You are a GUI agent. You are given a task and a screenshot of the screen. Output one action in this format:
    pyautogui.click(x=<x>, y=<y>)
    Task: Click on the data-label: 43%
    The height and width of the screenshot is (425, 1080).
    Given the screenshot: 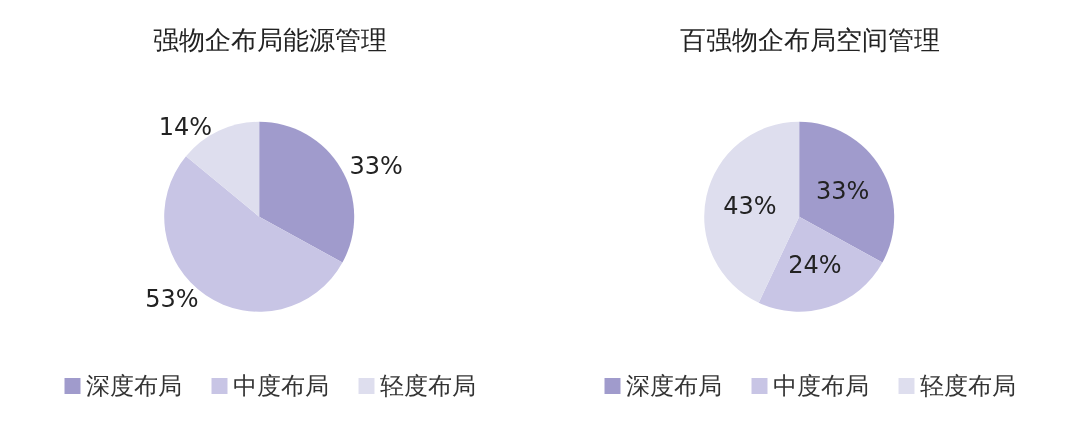 What is the action you would take?
    pyautogui.click(x=750, y=205)
    